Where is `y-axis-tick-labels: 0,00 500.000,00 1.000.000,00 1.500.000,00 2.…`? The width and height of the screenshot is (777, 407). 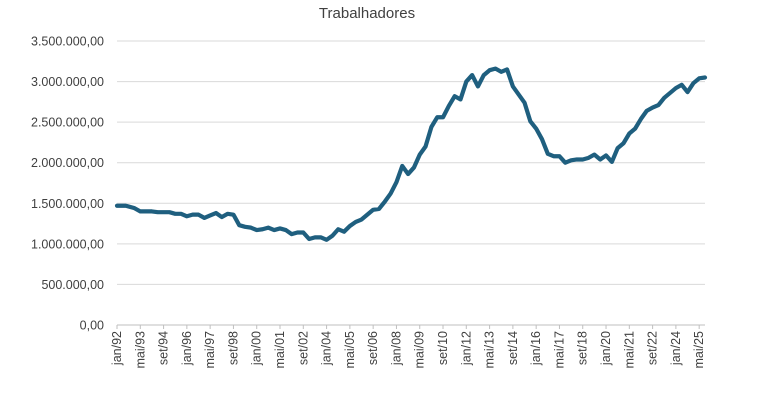 y-axis-tick-labels: 0,00 500.000,00 1.000.000,00 1.500.000,00 2.… is located at coordinates (67, 184).